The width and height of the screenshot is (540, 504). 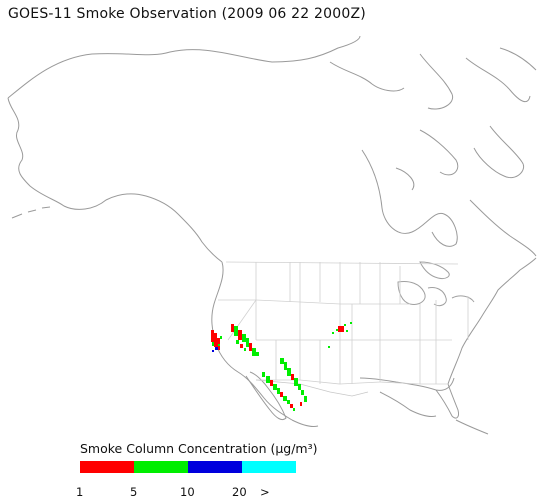 I want to click on west-coastline, so click(x=252, y=341).